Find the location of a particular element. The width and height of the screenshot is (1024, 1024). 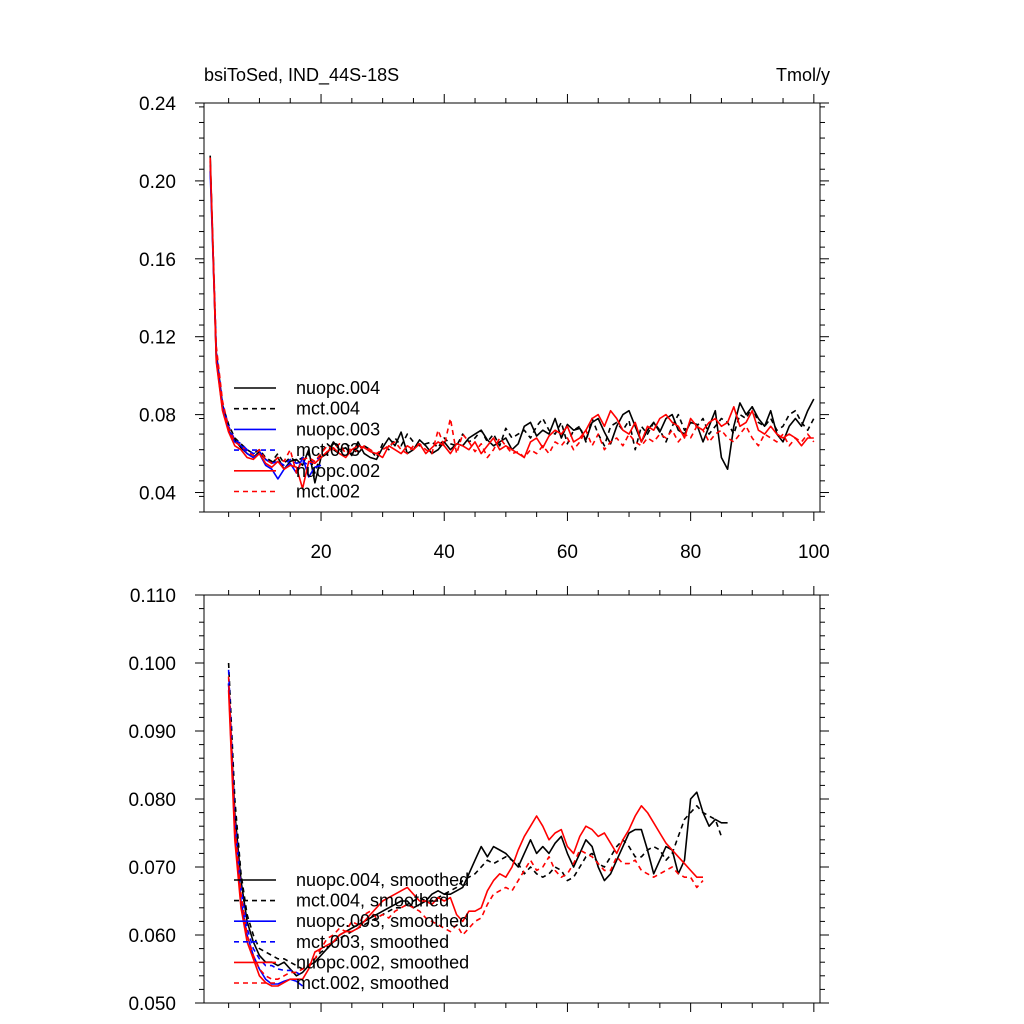

series-line-mct-002-smoothed is located at coordinates (465, 828).